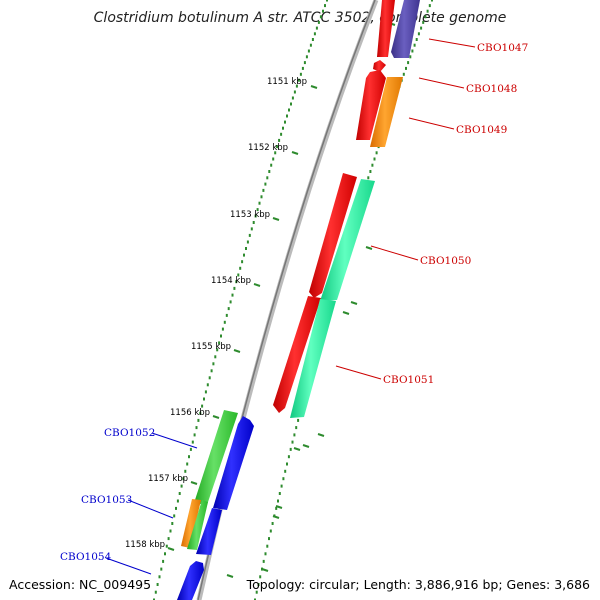 This screenshot has height=600, width=600. Describe the element at coordinates (233, 463) in the screenshot. I see `gene-cbo1052-feature` at that location.